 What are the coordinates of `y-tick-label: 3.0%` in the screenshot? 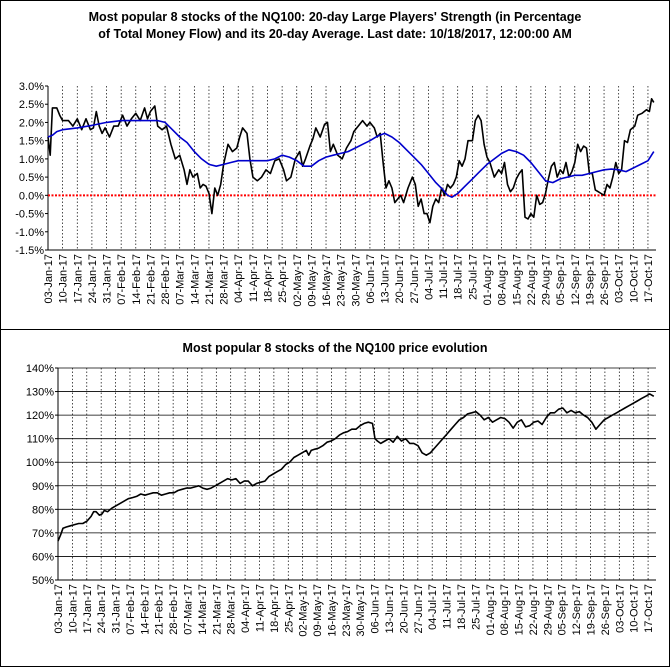 It's located at (31, 87).